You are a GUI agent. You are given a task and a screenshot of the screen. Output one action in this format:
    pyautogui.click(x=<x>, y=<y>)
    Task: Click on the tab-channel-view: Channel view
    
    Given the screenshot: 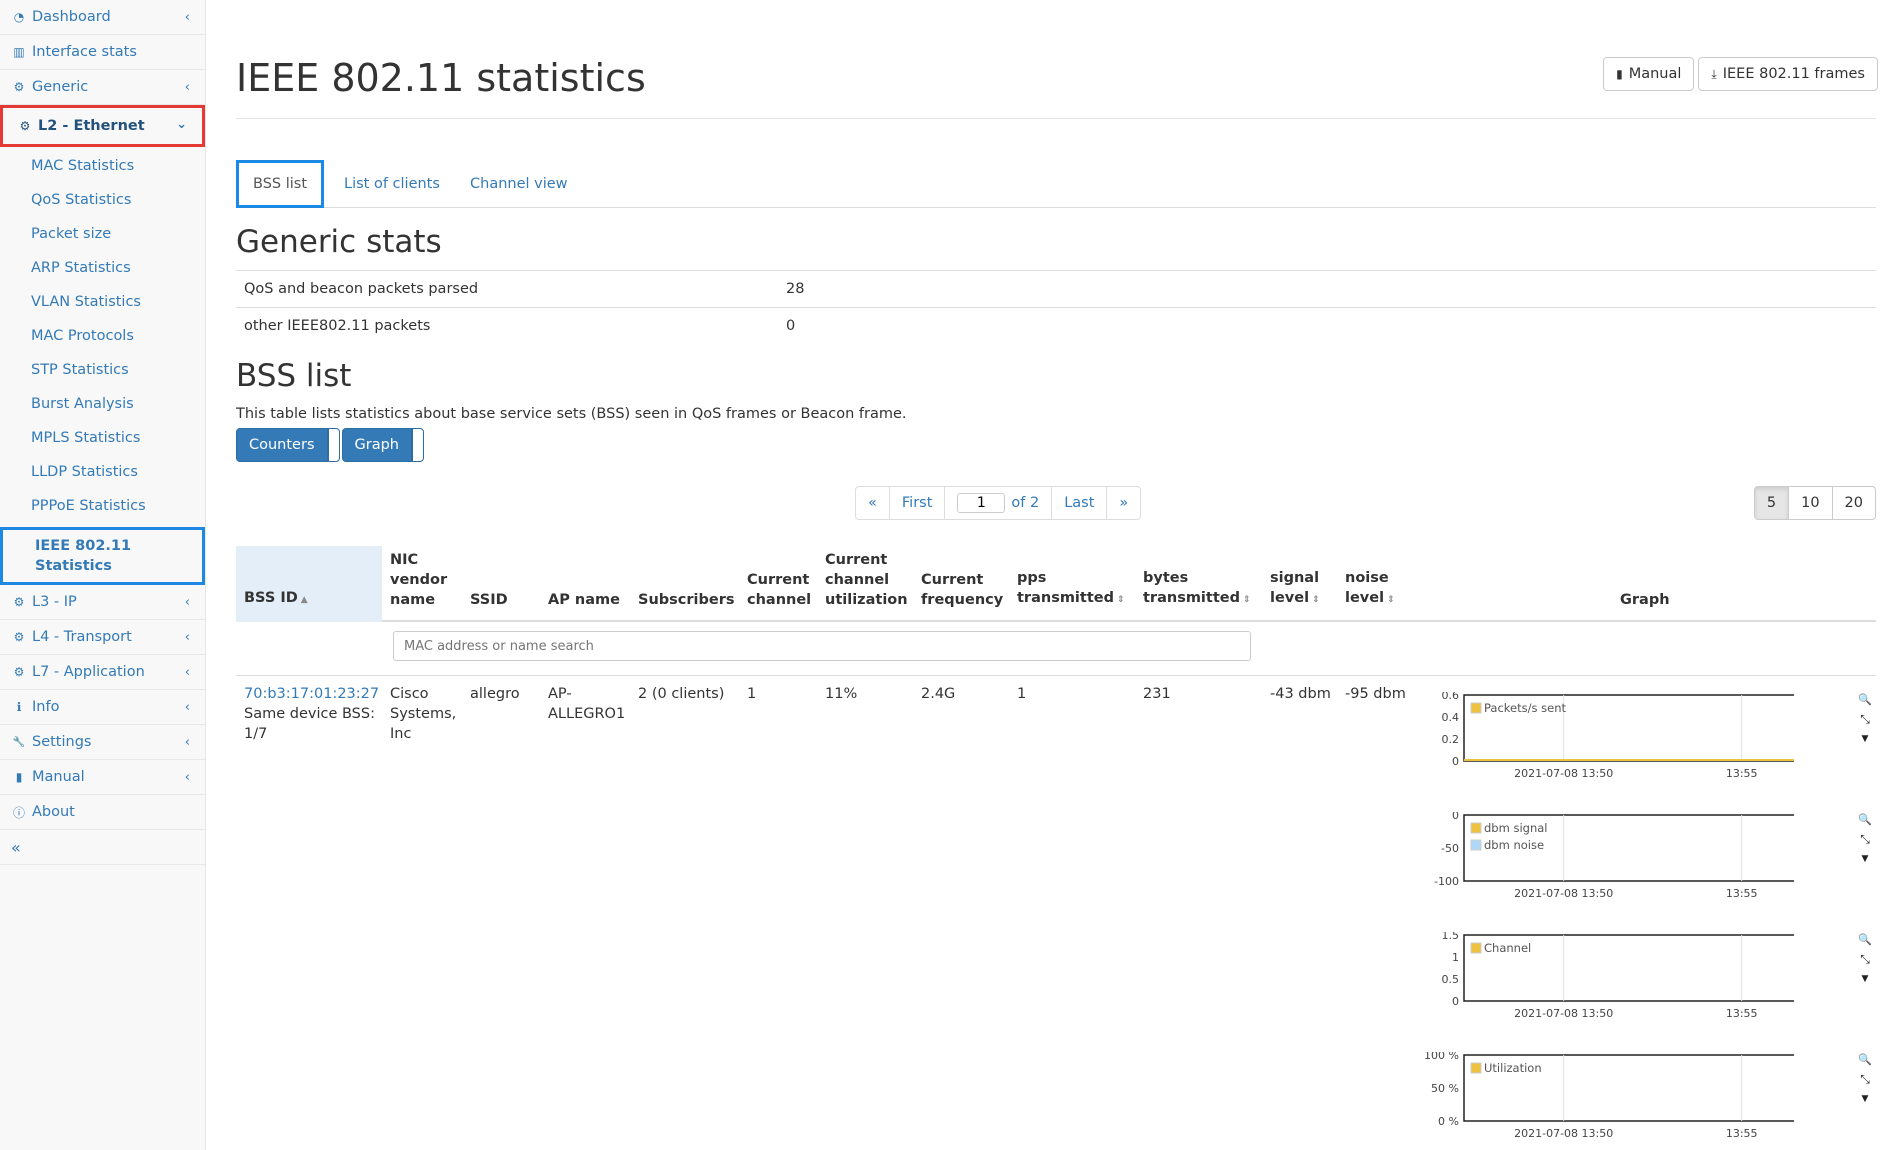 What is the action you would take?
    pyautogui.click(x=519, y=184)
    